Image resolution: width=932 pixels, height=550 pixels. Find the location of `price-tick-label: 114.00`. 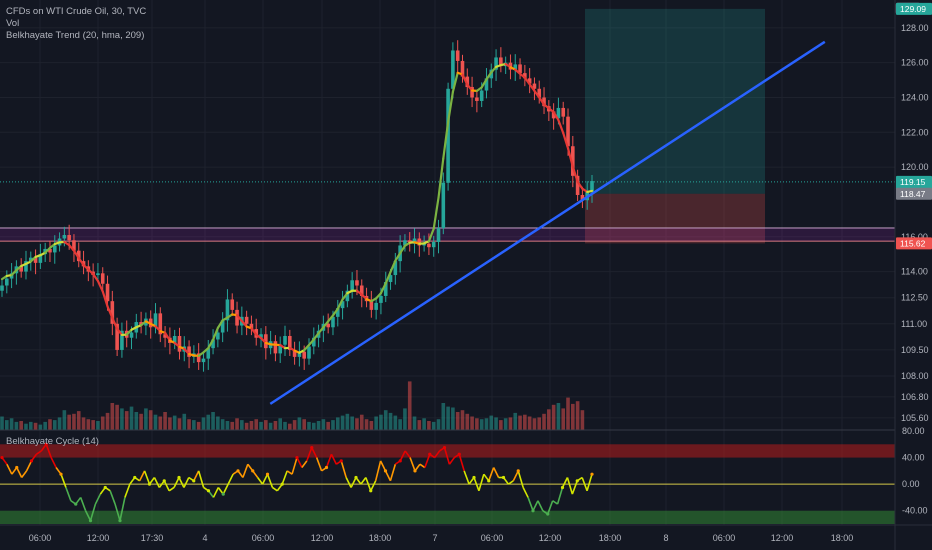

price-tick-label: 114.00 is located at coordinates (914, 272).